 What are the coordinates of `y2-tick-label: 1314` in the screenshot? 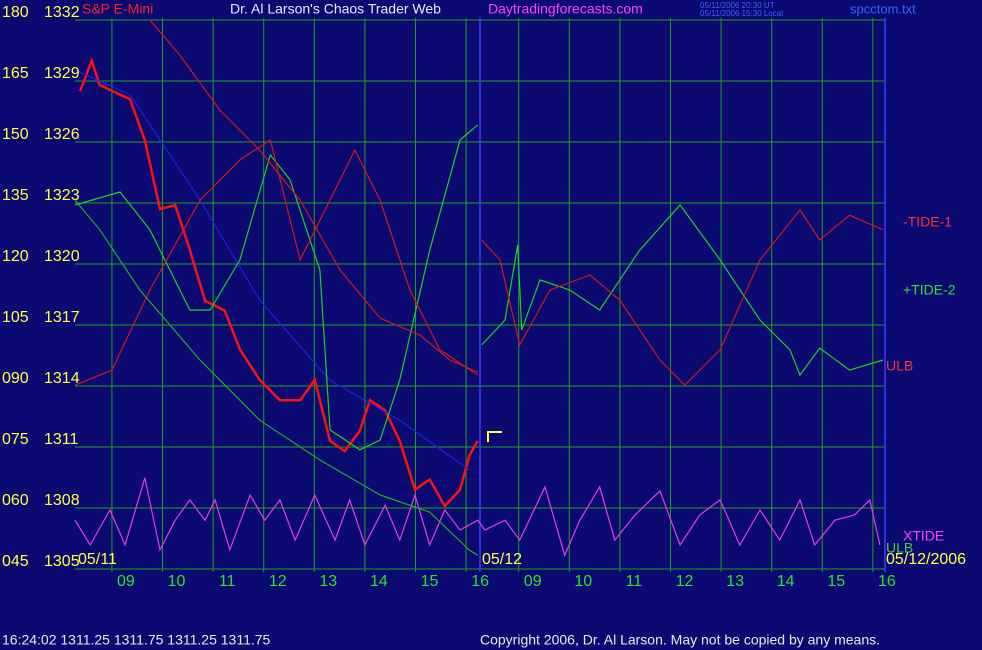 It's located at (62, 378).